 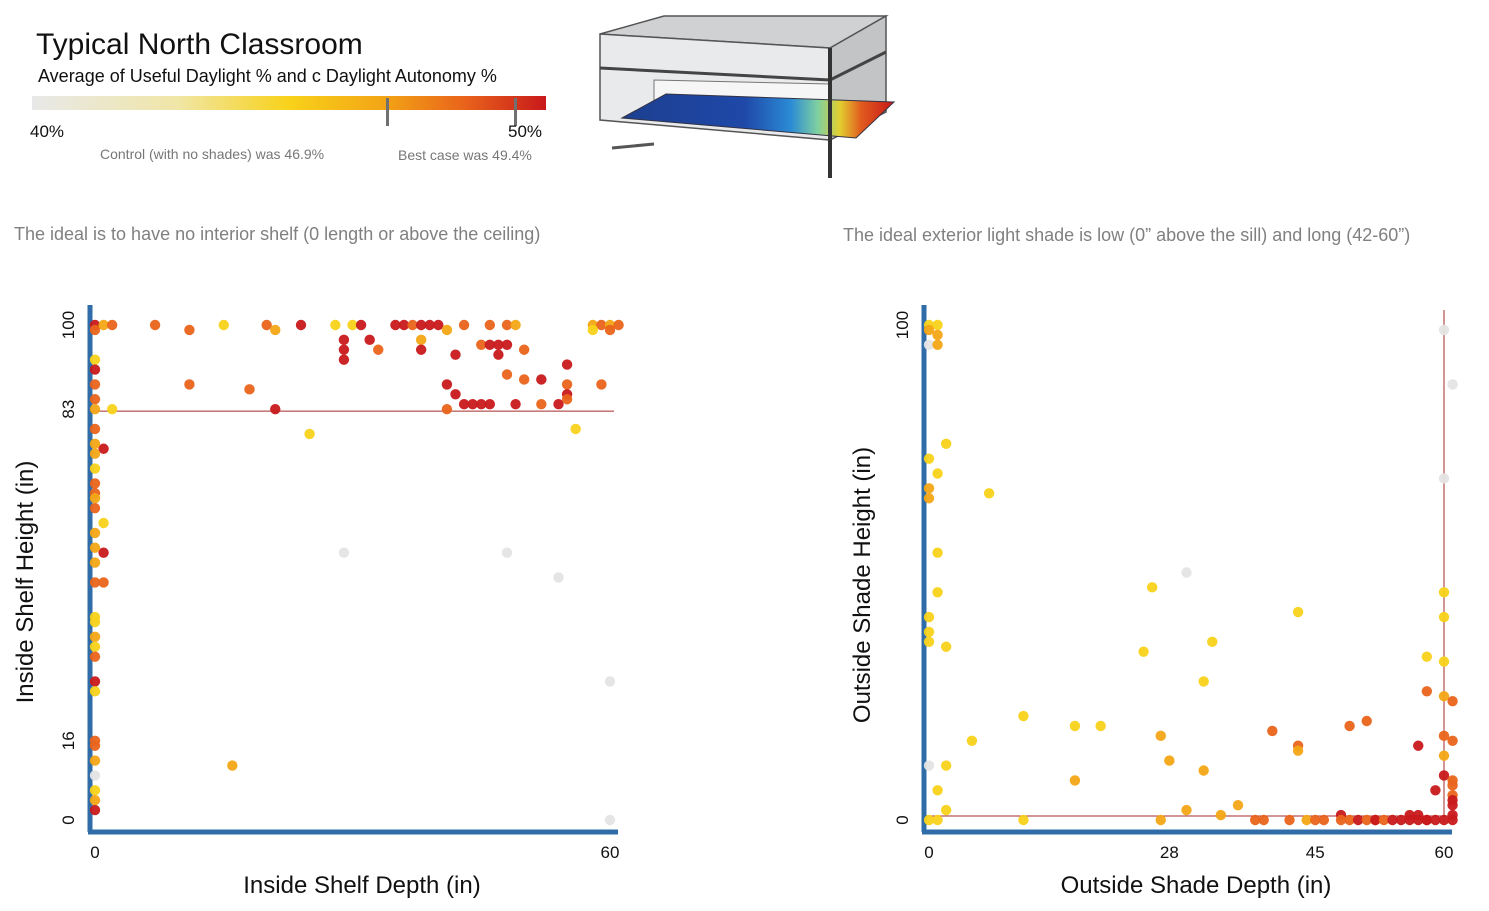 I want to click on best-case-note: Best case was 49.4%, so click(x=465, y=155).